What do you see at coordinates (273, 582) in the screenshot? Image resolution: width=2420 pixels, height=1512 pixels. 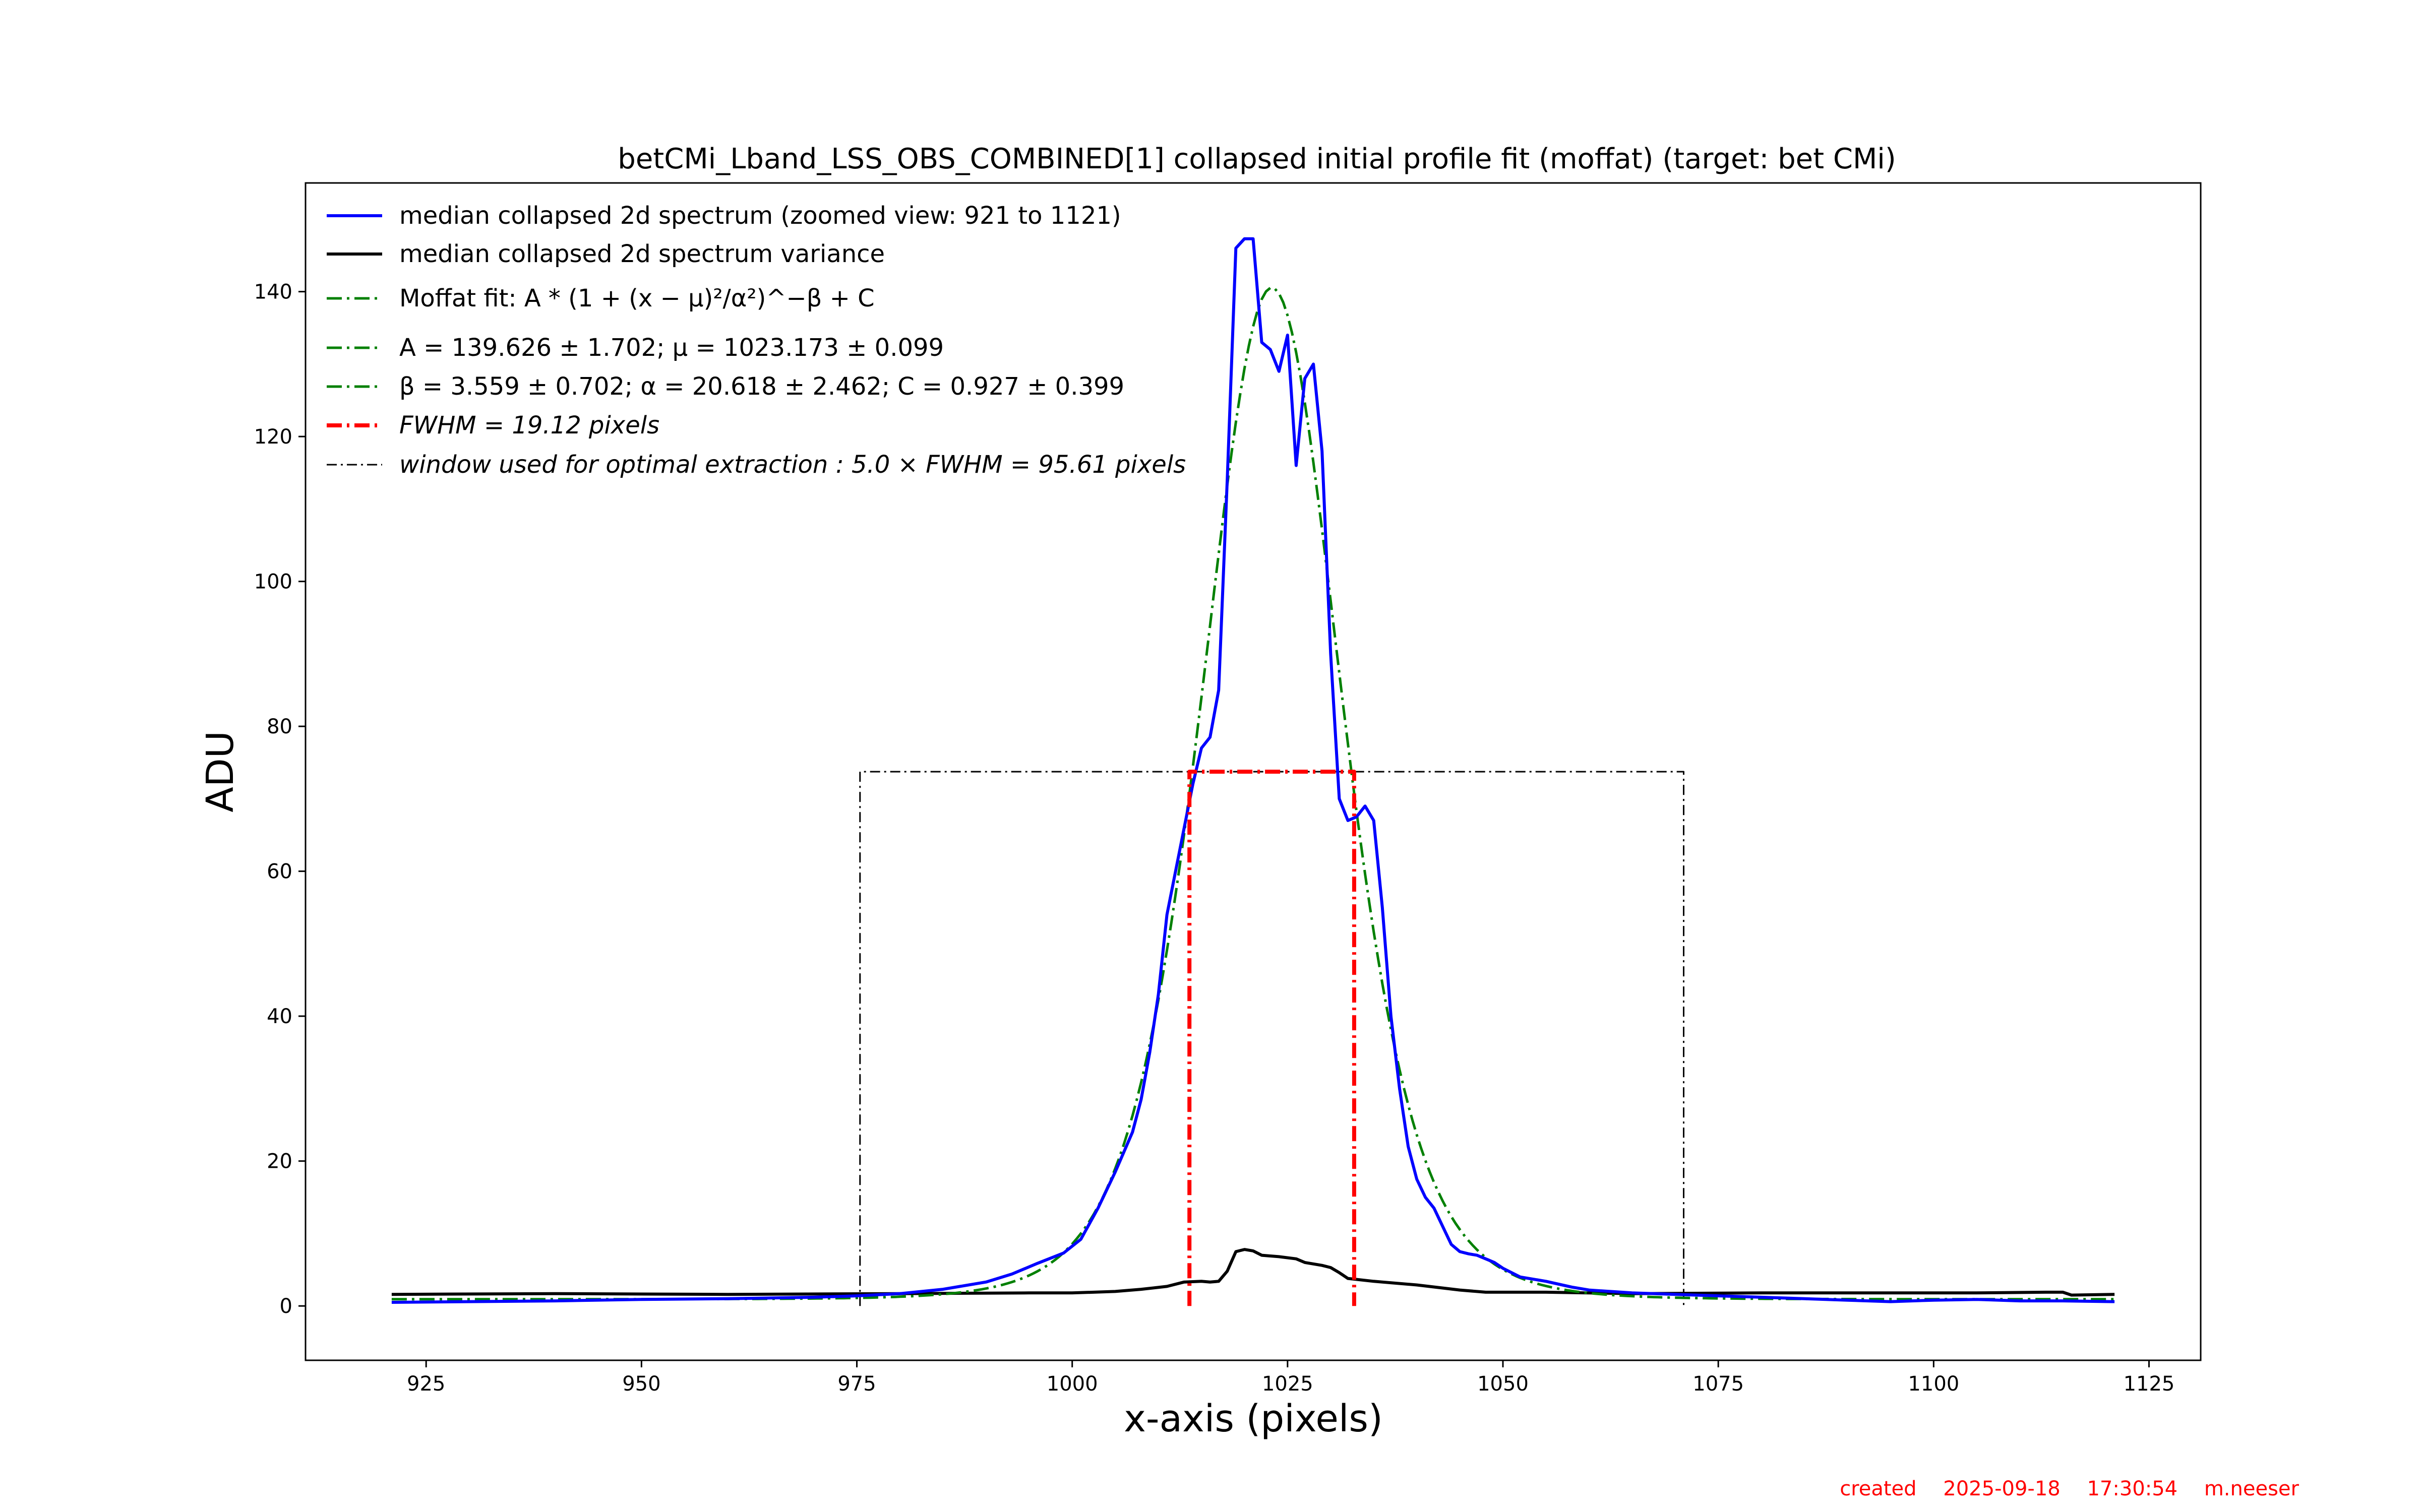 I see `y-tick-label: 100` at bounding box center [273, 582].